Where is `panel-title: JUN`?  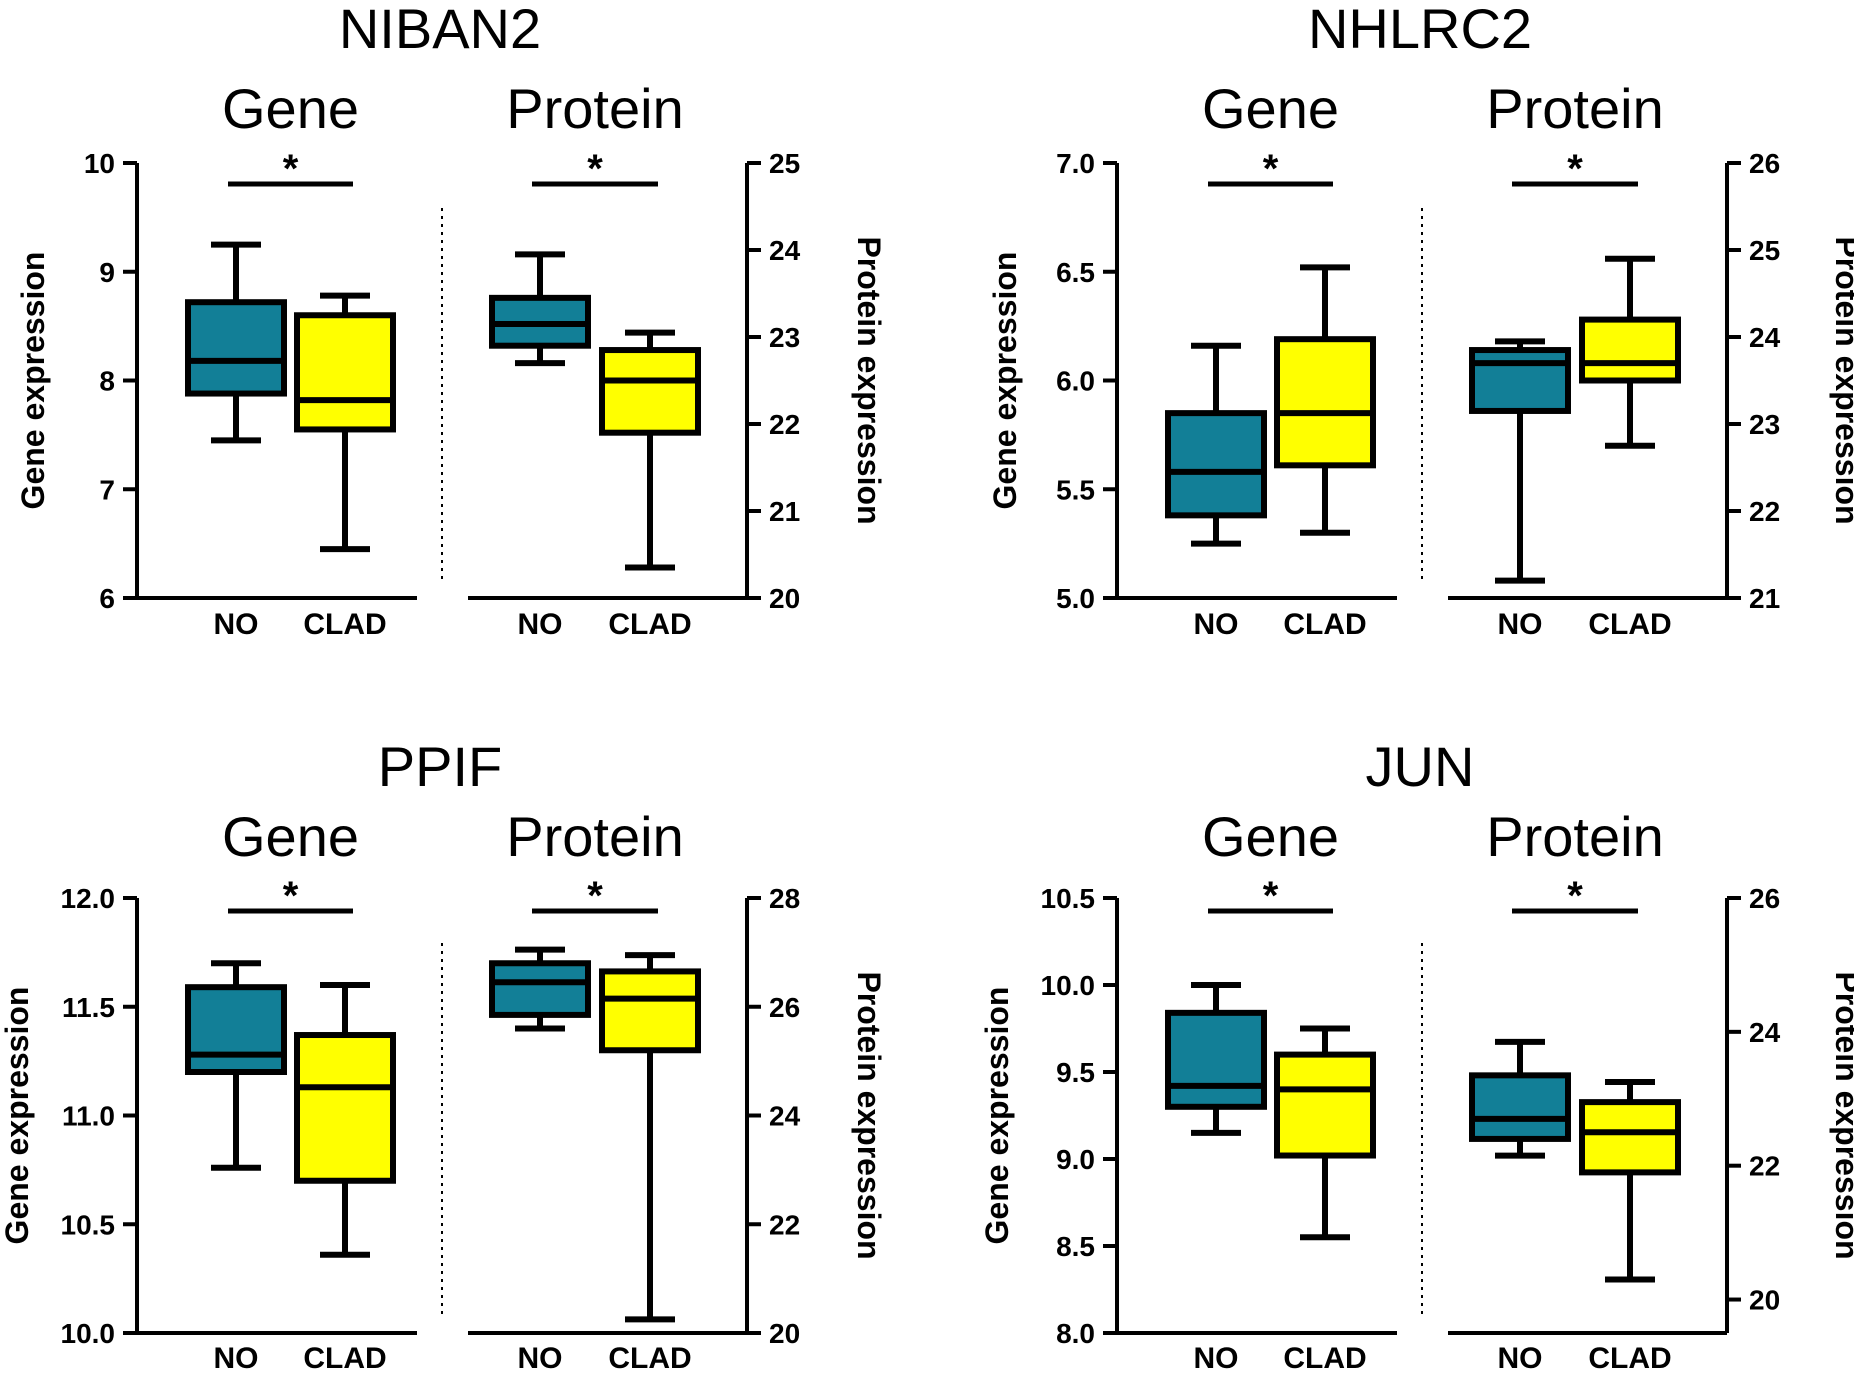 panel-title: JUN is located at coordinates (1420, 766).